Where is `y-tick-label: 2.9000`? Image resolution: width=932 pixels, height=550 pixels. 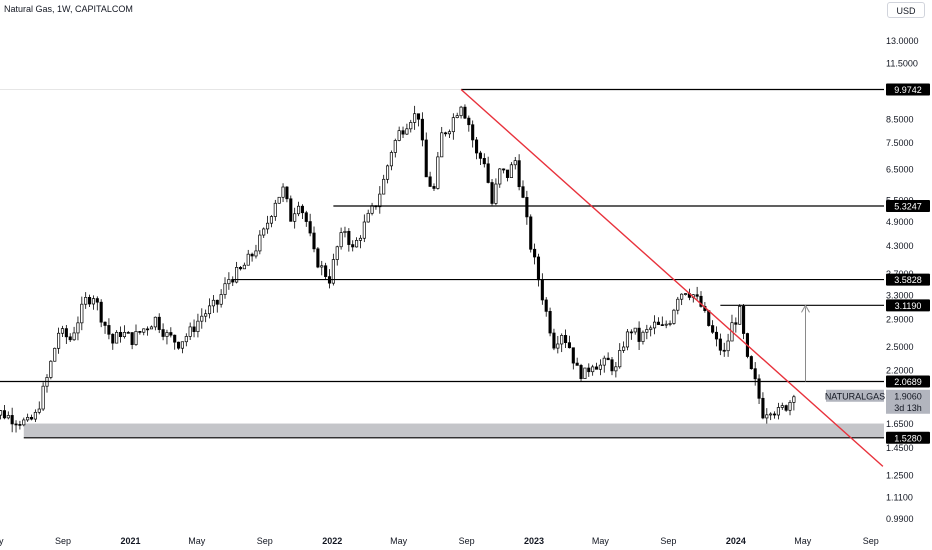
y-tick-label: 2.9000 is located at coordinates (900, 319).